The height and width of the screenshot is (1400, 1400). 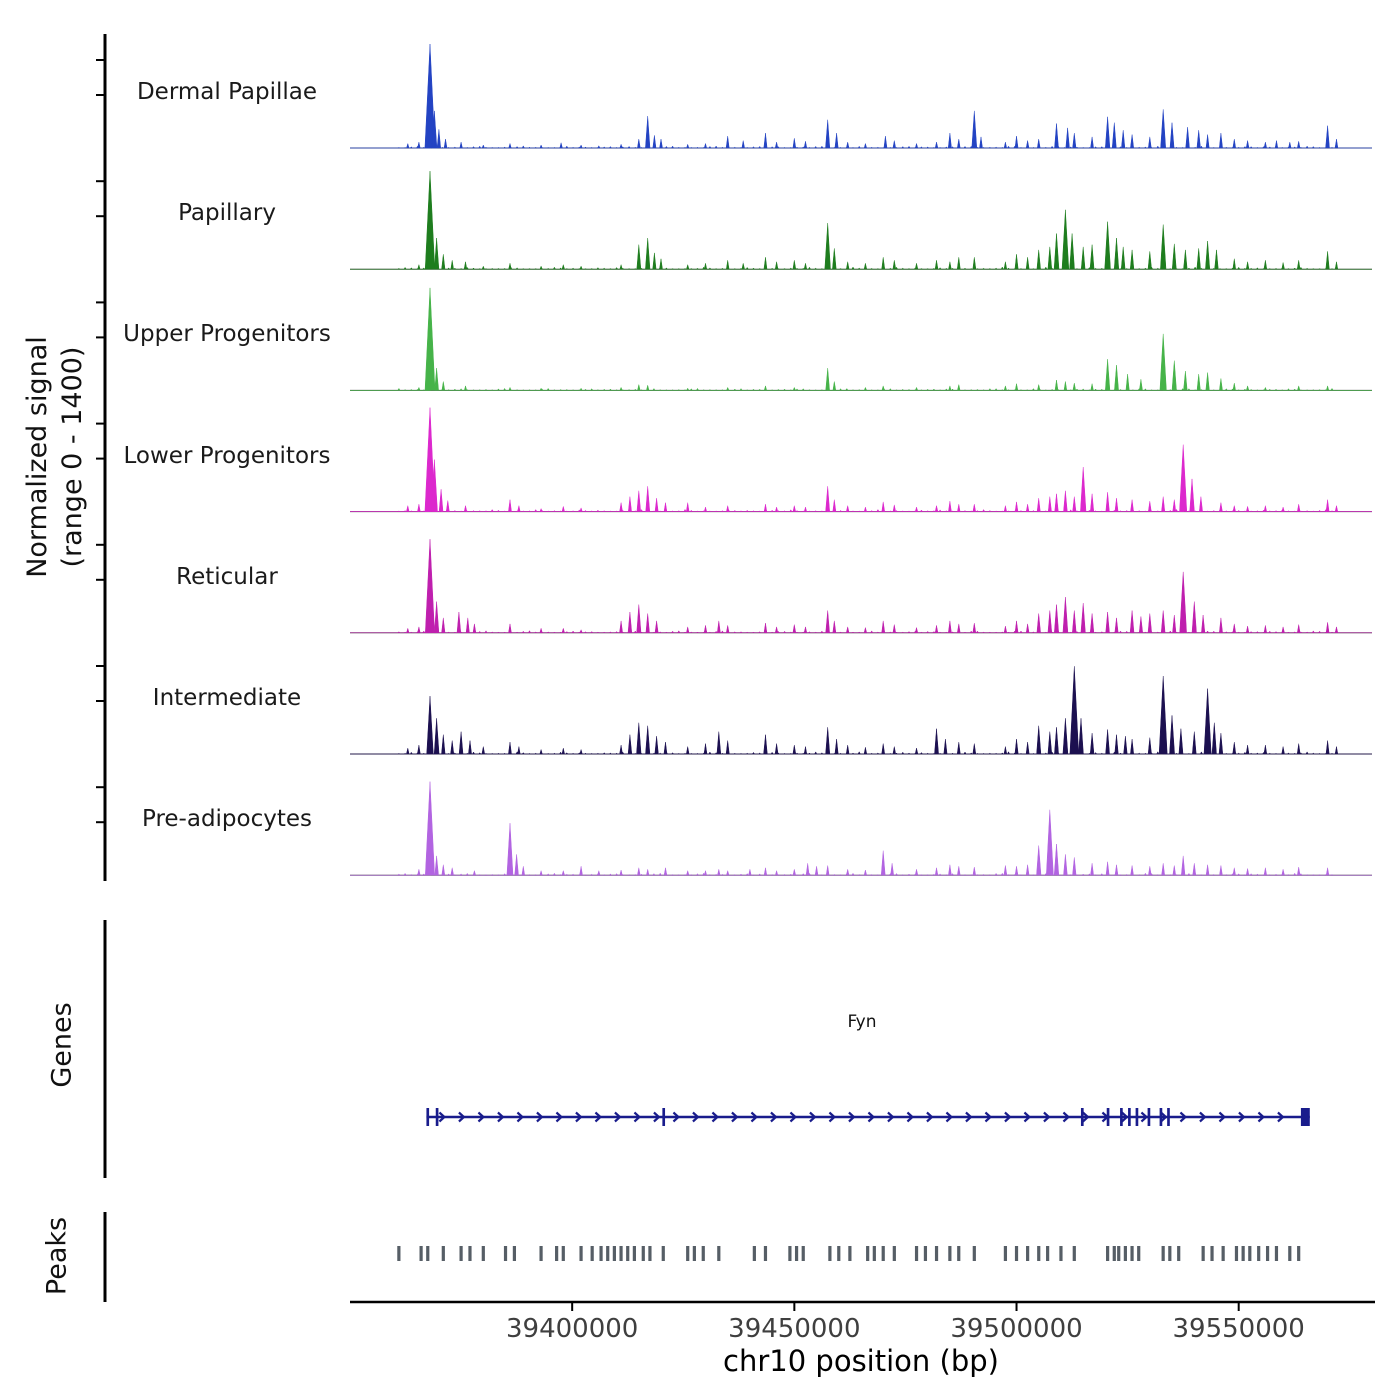 What do you see at coordinates (227, 698) in the screenshot?
I see `track-label-intermediate: Intermediate` at bounding box center [227, 698].